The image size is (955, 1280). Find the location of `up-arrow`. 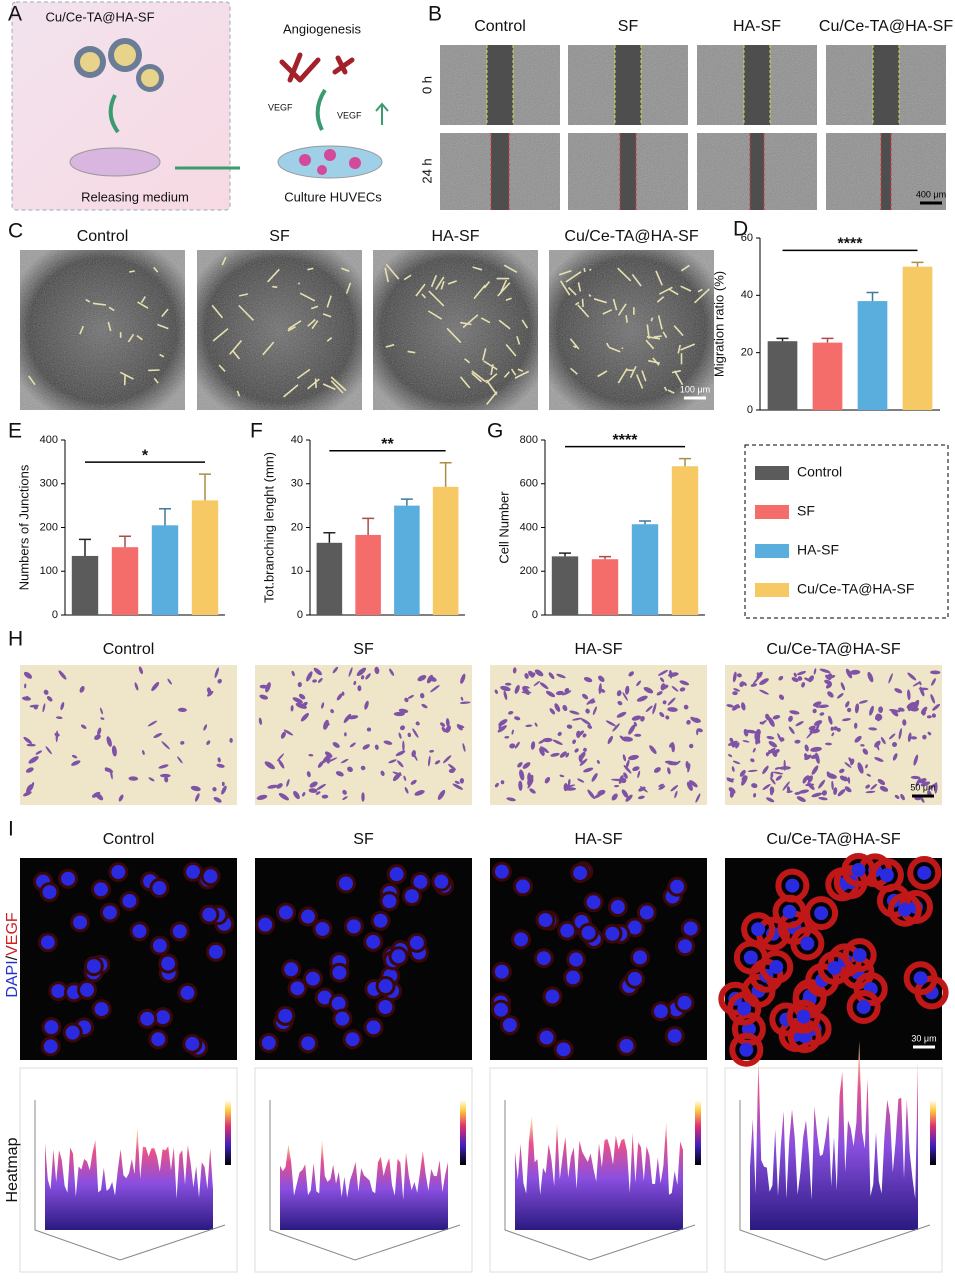

up-arrow is located at coordinates (382, 113).